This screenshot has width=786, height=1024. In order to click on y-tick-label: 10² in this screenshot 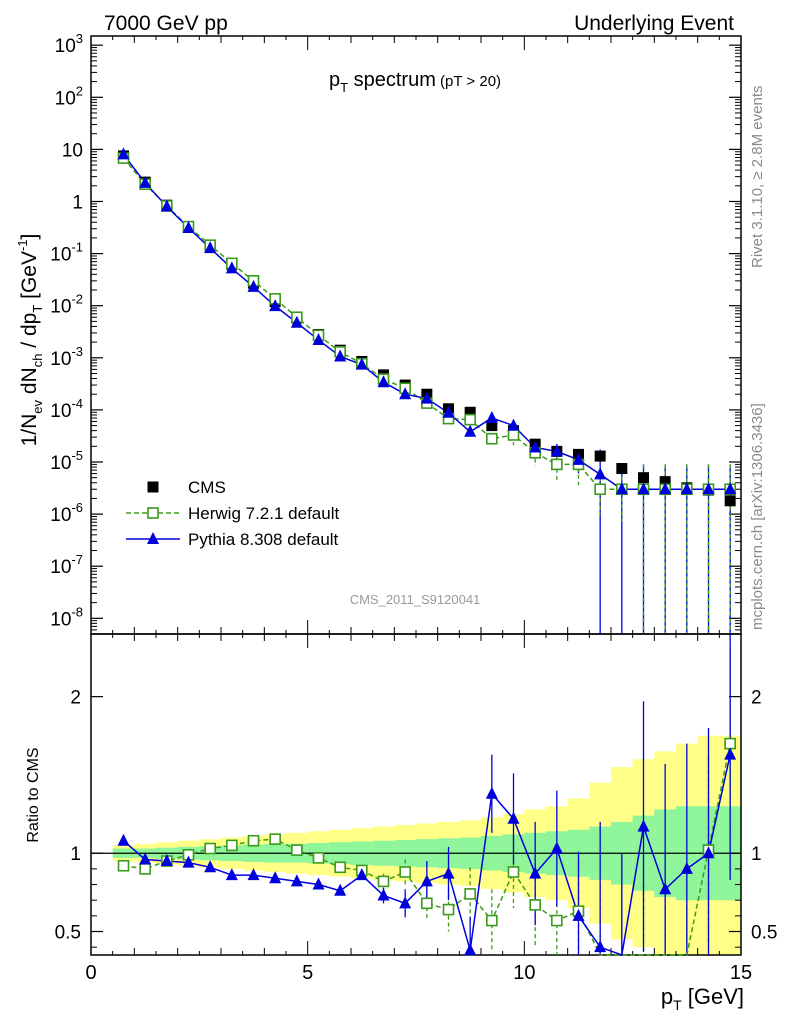, I will do `click(69, 96)`.